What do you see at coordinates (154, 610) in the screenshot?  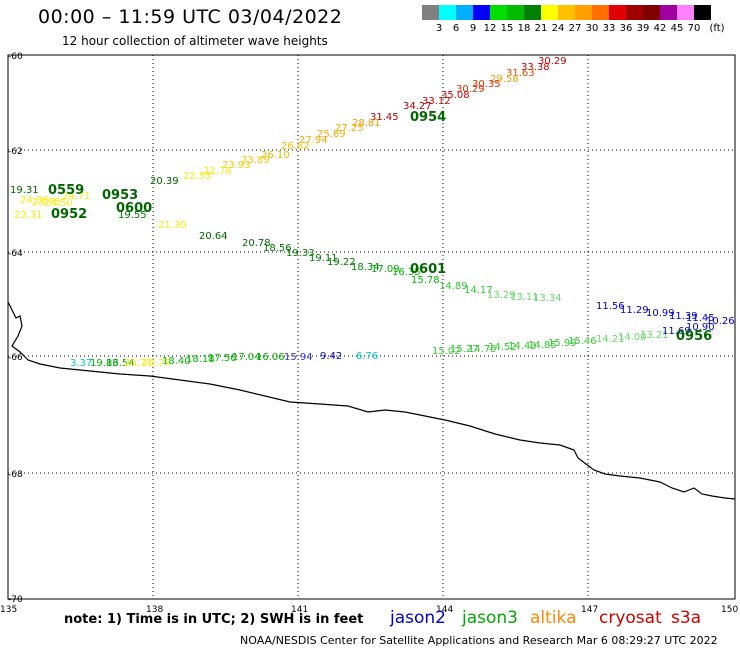 I see `longitude-label: 138` at bounding box center [154, 610].